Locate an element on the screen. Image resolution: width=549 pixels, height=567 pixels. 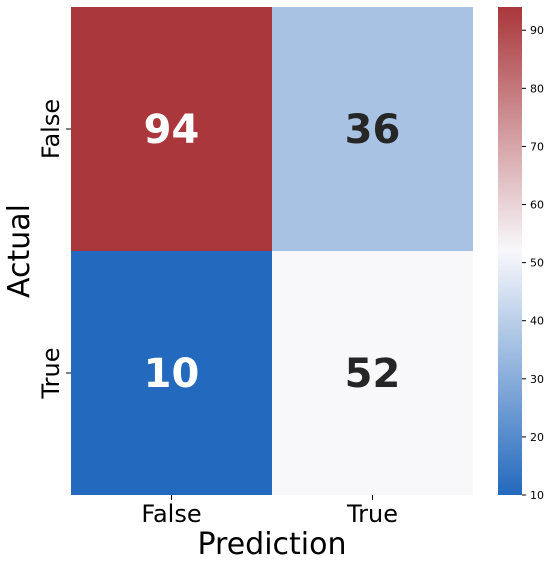
cell-annotation: 52 is located at coordinates (373, 374).